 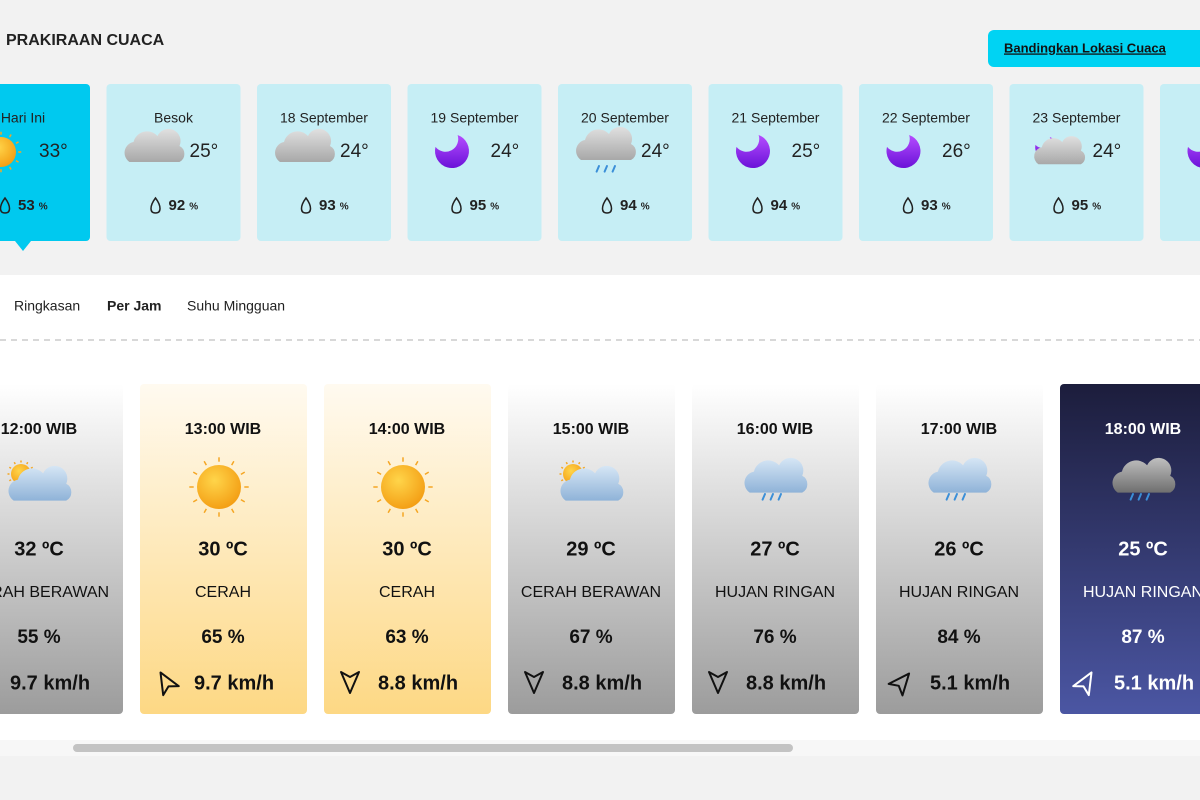 What do you see at coordinates (1085, 47) in the screenshot?
I see `compare-button-label: Bandingkan Lokasi Cuaca` at bounding box center [1085, 47].